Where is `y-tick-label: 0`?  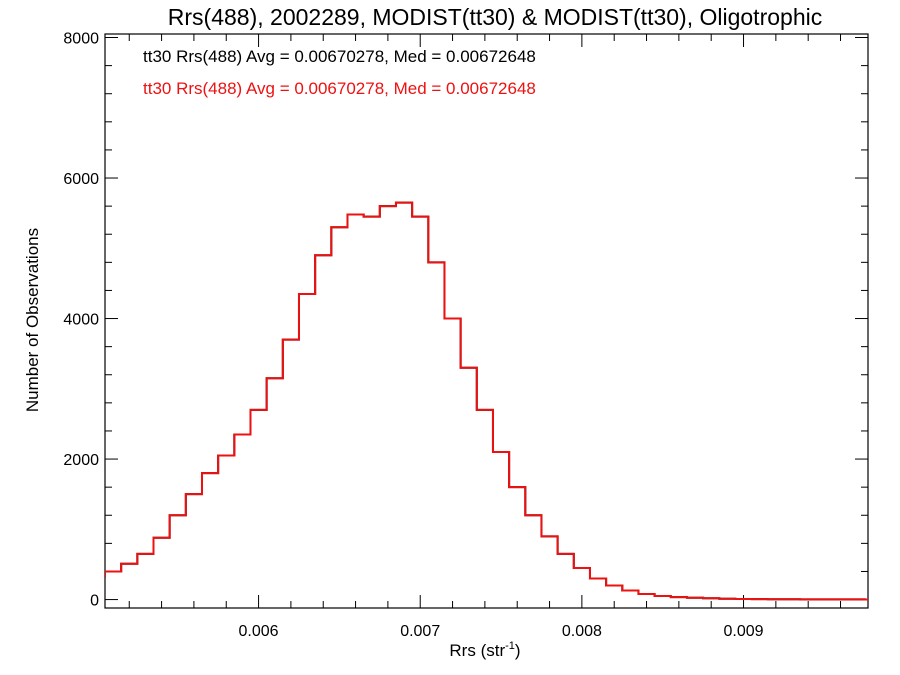
y-tick-label: 0 is located at coordinates (94, 601).